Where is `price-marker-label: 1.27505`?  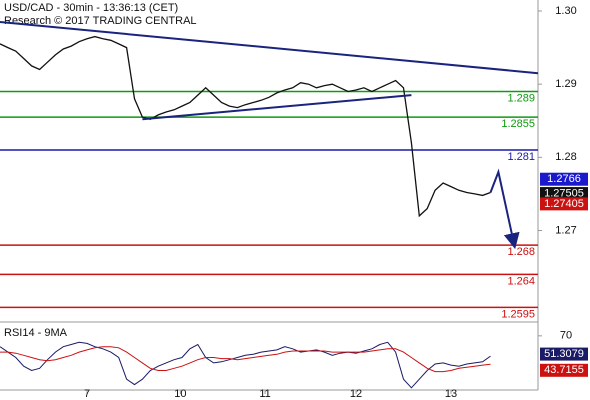
price-marker-label: 1.27505 is located at coordinates (564, 193).